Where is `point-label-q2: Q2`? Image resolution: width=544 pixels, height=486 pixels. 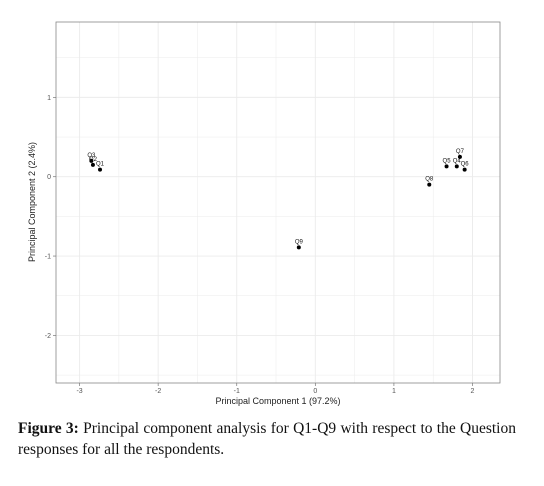
point-label-q2: Q2 is located at coordinates (93, 160).